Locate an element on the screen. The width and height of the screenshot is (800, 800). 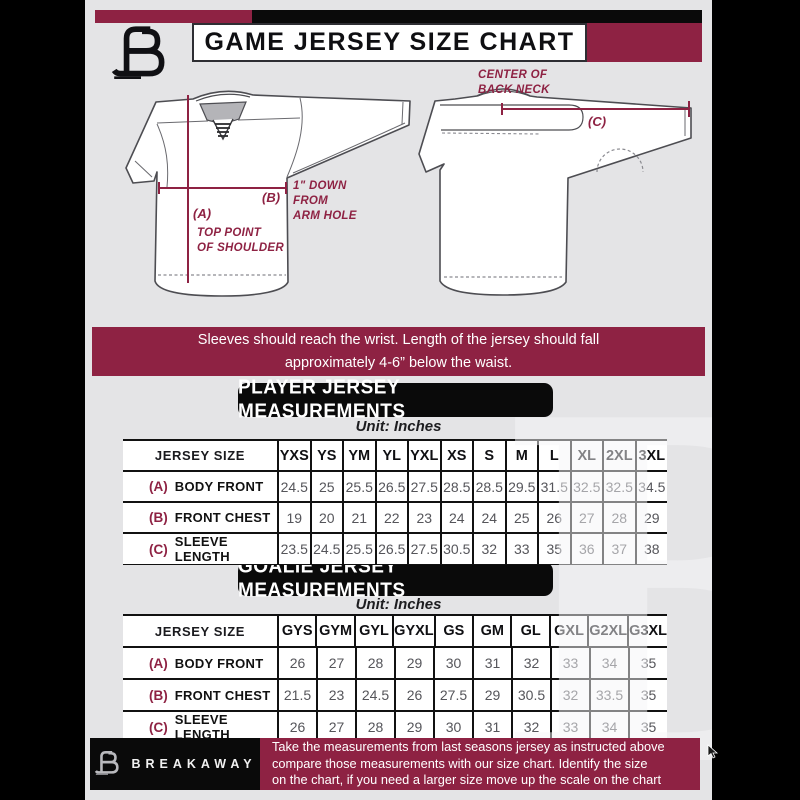
player-section-heading: PLAYER JERSEY MEASUREMENTS is located at coordinates (395, 399).